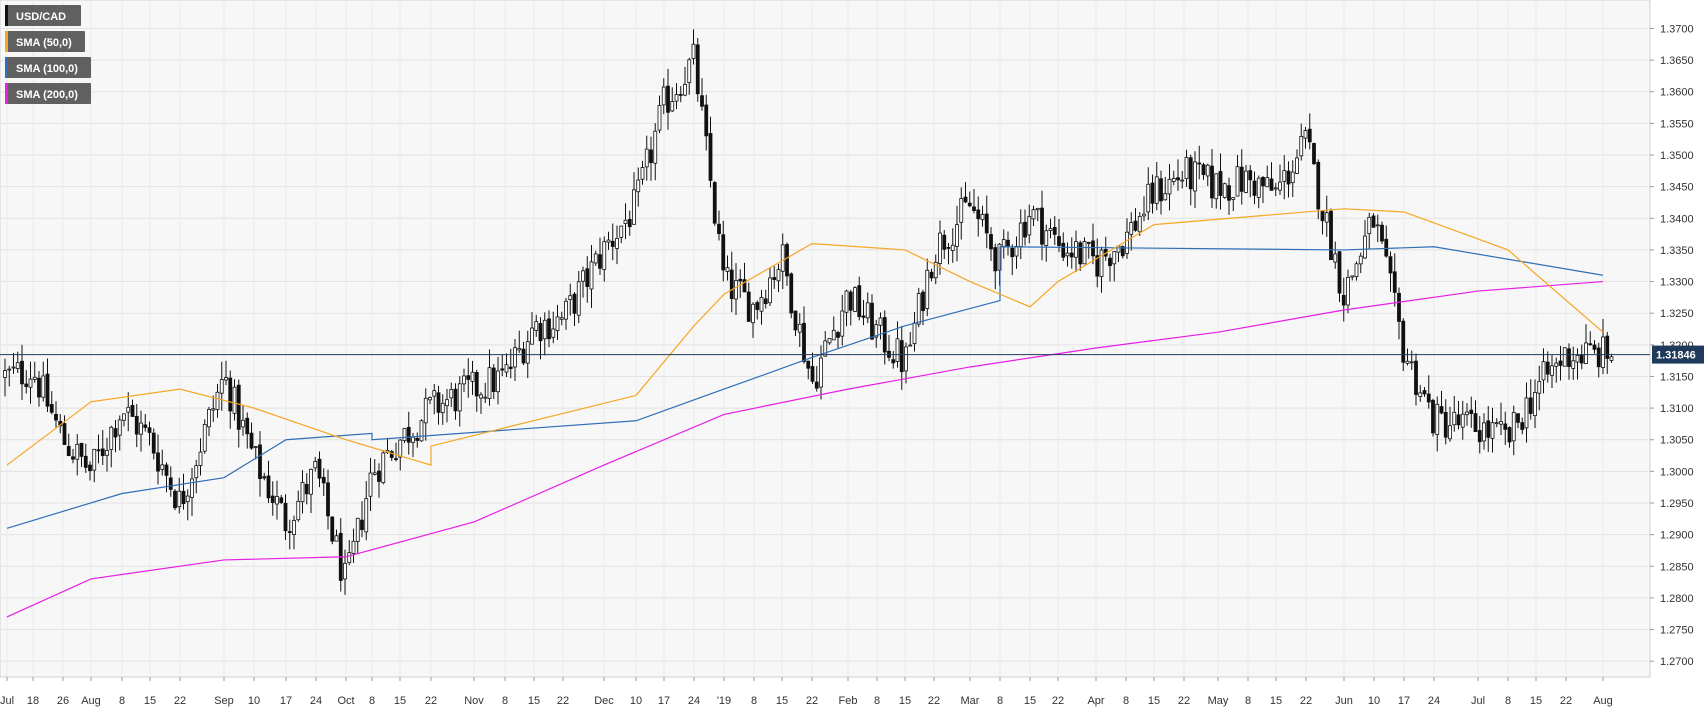 The height and width of the screenshot is (717, 1707). I want to click on y-tick-label: 1.2850, so click(1677, 567).